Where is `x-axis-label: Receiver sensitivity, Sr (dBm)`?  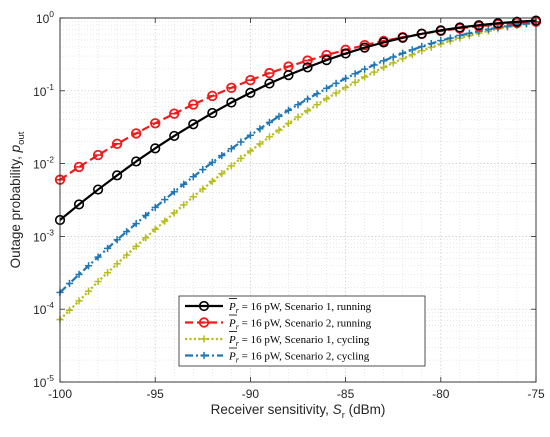
x-axis-label: Receiver sensitivity, Sr (dBm) is located at coordinates (298, 411).